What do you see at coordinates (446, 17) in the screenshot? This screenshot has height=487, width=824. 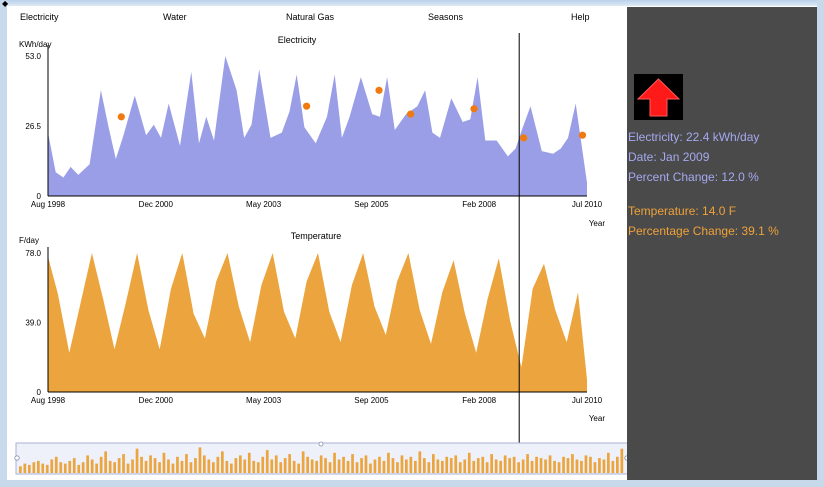 I see `menu-seasons: Seasons` at bounding box center [446, 17].